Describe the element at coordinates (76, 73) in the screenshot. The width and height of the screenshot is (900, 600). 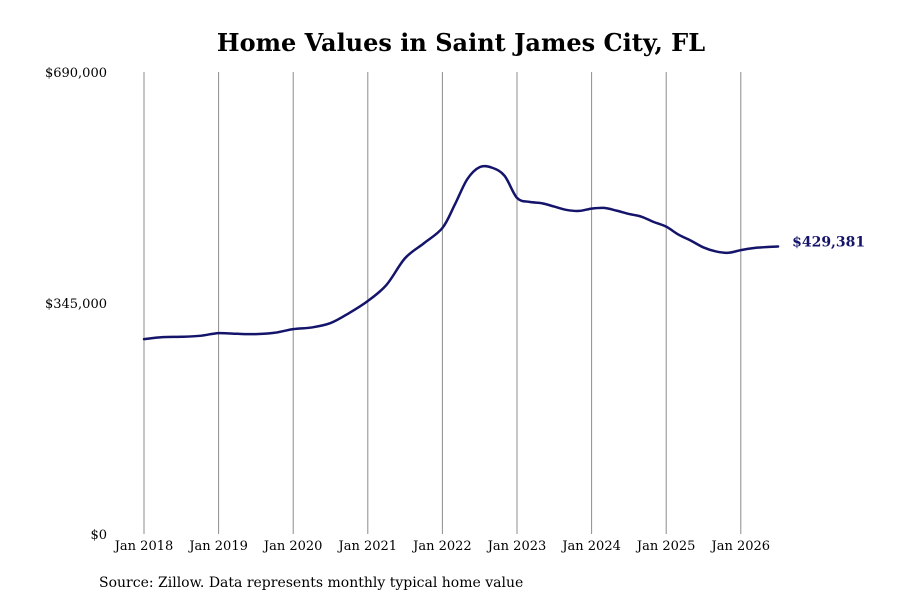
I see `y-tick-label: $690,000` at that location.